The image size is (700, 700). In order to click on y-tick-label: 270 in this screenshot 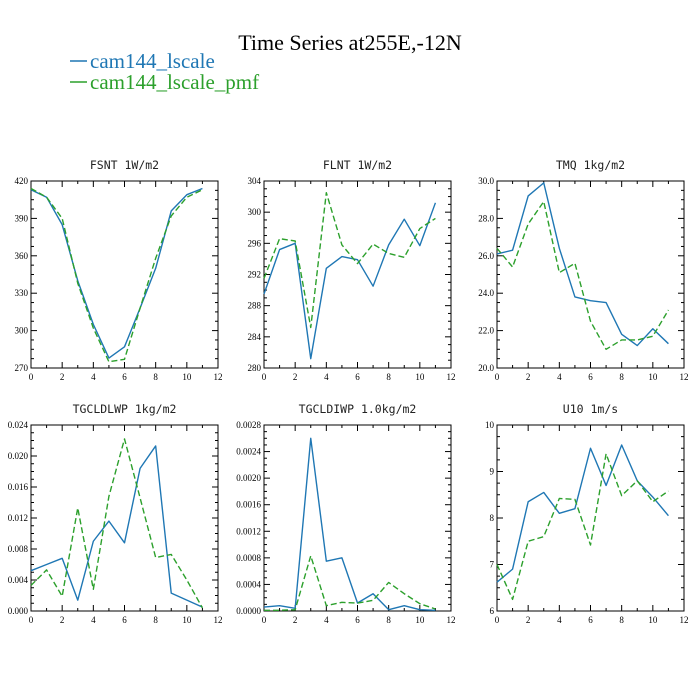, I will do `click(22, 368)`.